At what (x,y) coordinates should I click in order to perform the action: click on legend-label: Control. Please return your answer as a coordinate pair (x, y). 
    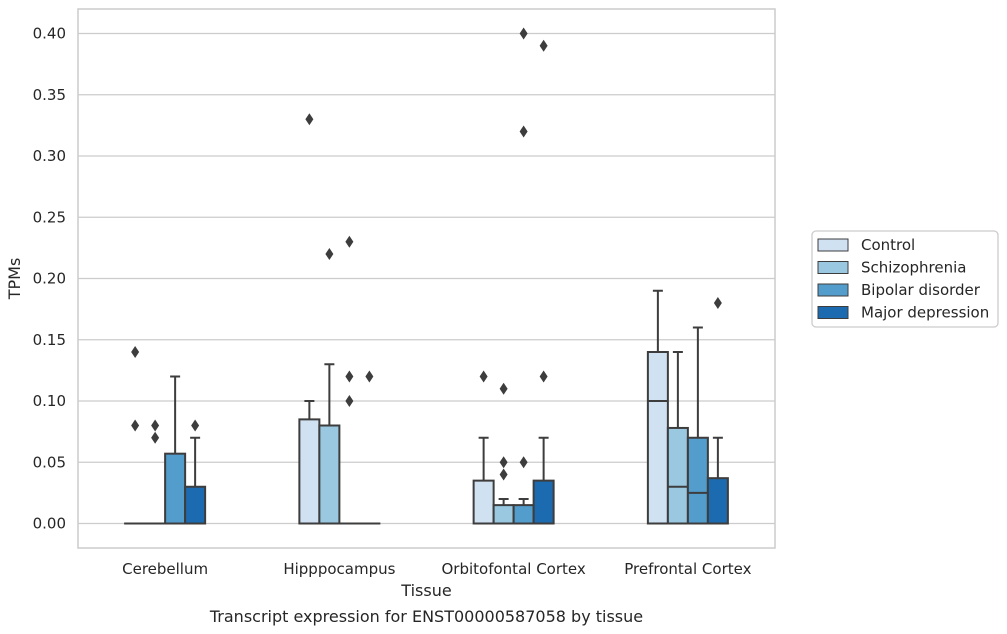
    Looking at the image, I should click on (888, 245).